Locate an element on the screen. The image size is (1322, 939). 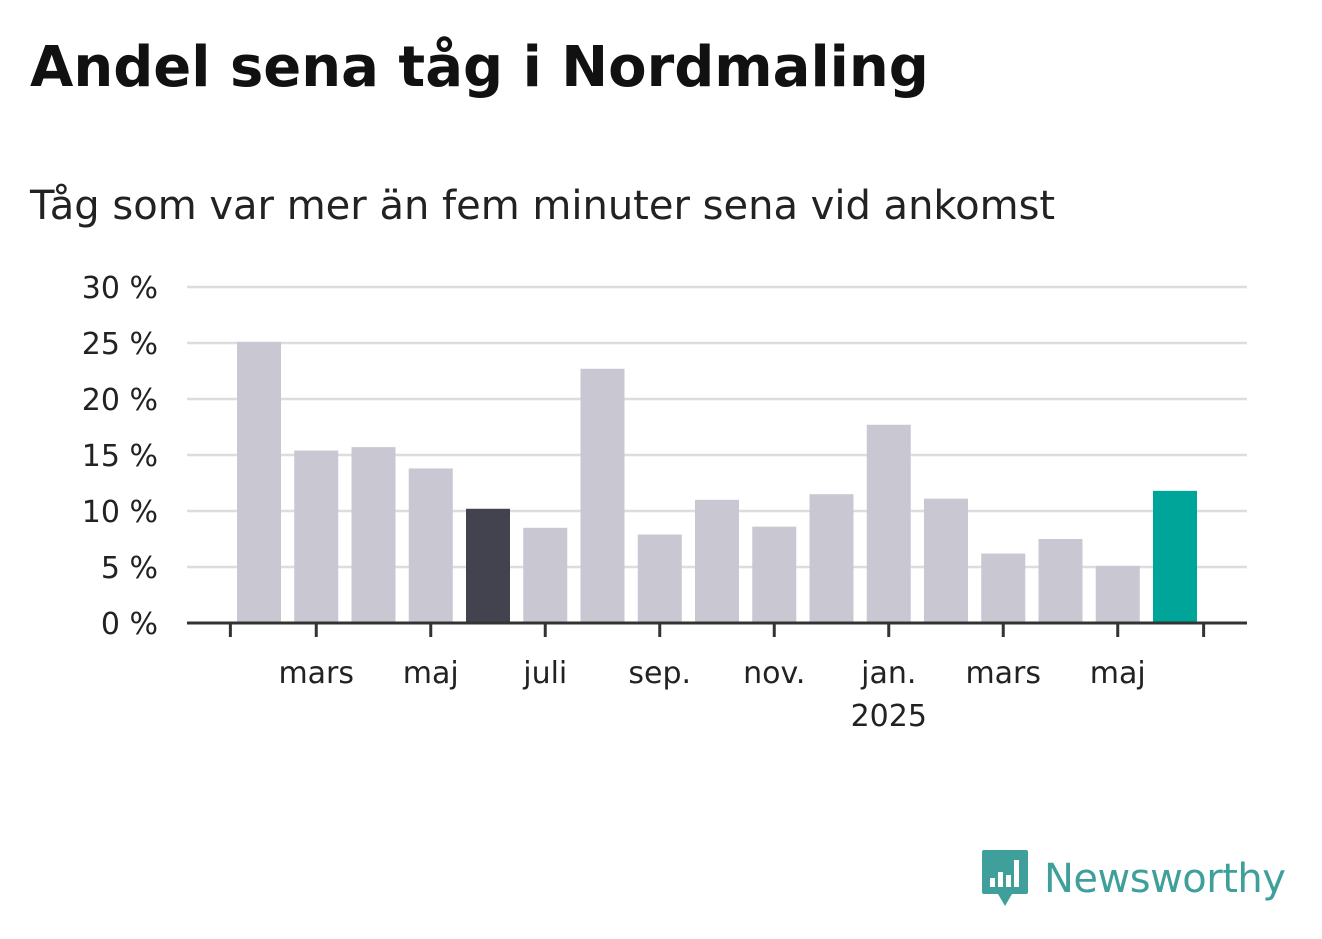
y-tick-label: 25 % is located at coordinates (120, 344).